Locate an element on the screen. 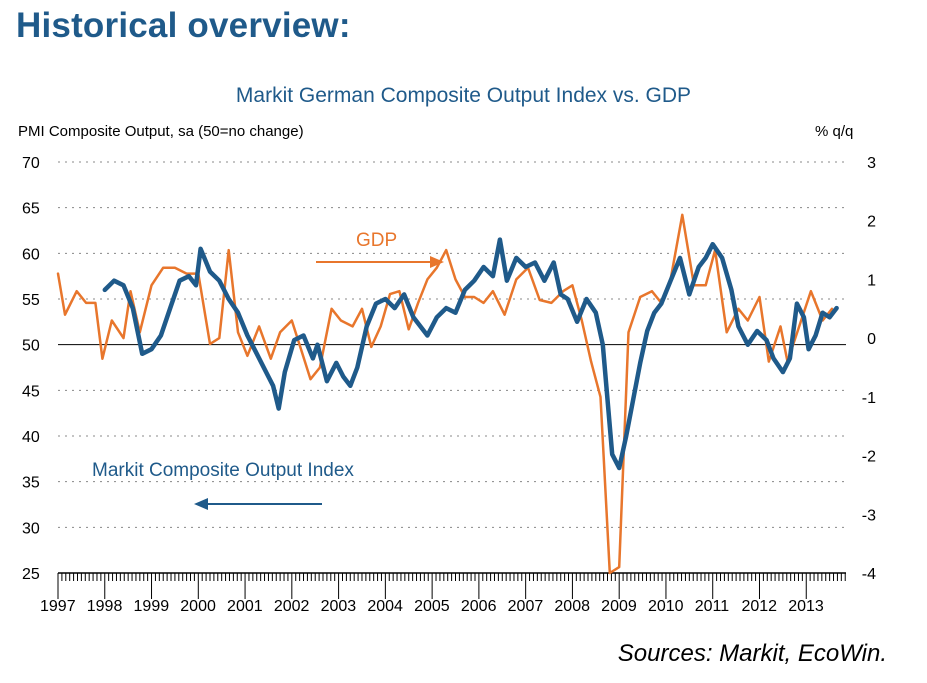 The height and width of the screenshot is (683, 927). pmi-annotation-label: Markit Composite Output Index is located at coordinates (223, 470).